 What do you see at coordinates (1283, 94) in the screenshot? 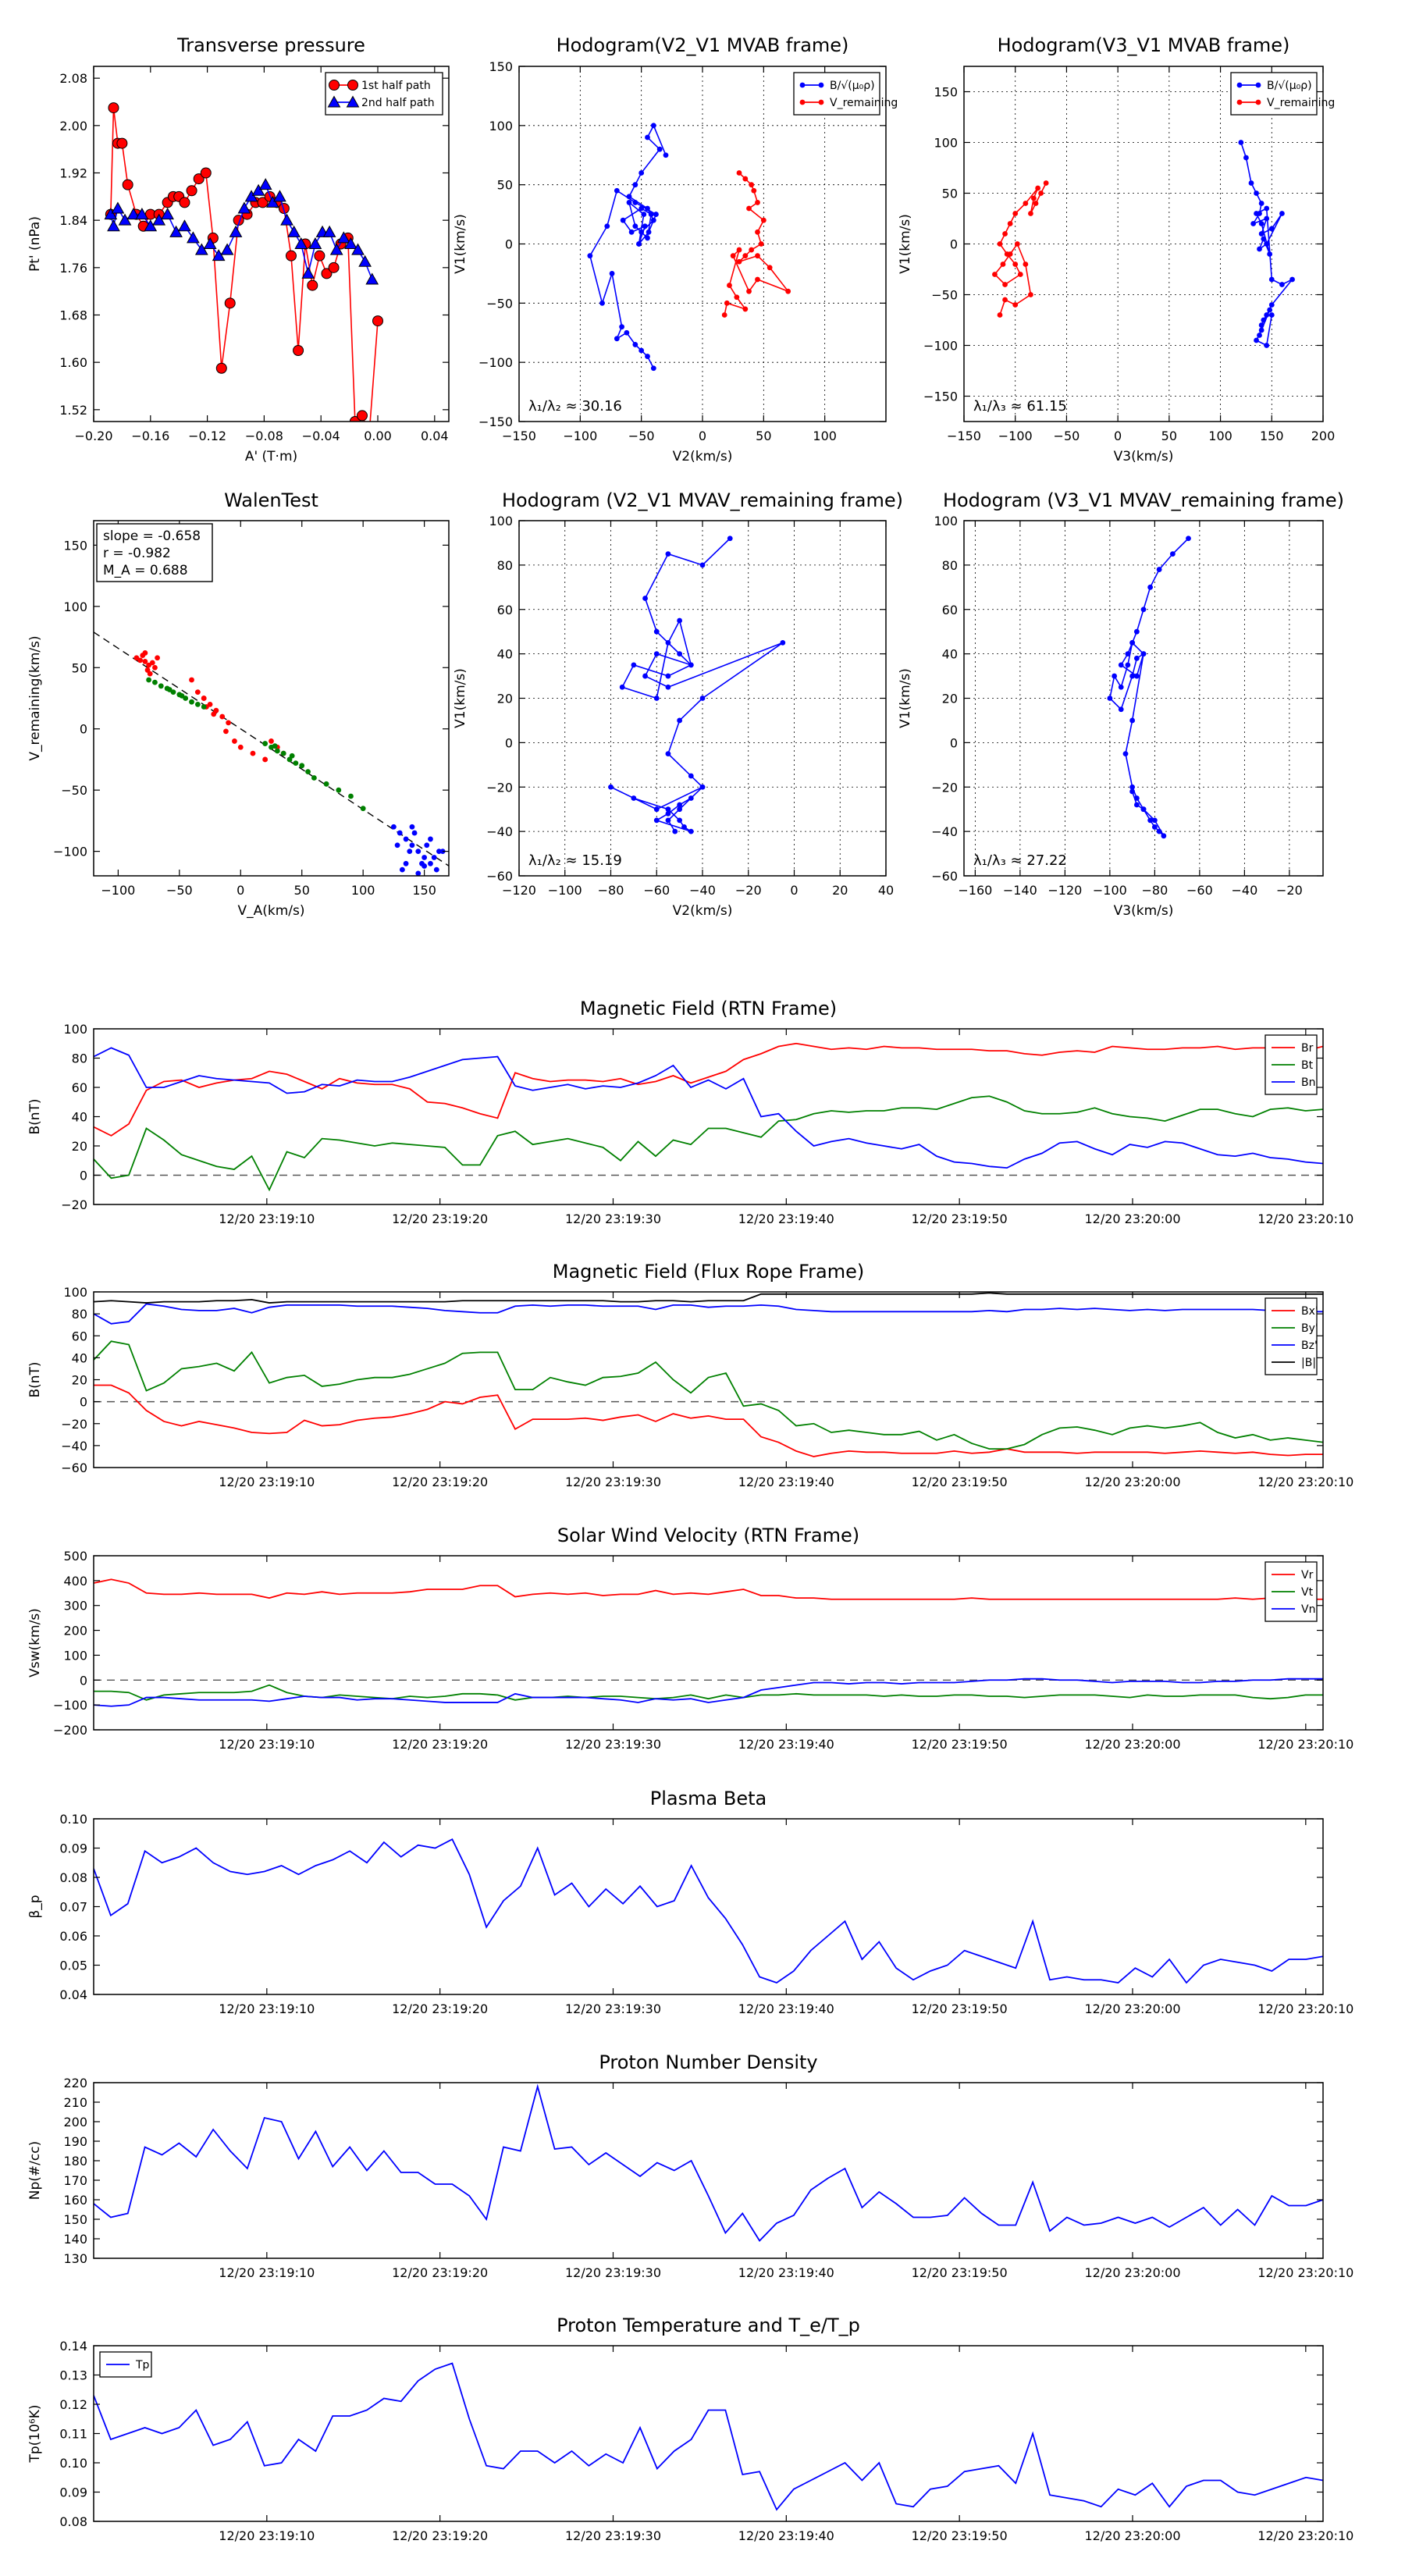
I see `legend: B/√(μ₀ρ) V_remaining` at bounding box center [1283, 94].